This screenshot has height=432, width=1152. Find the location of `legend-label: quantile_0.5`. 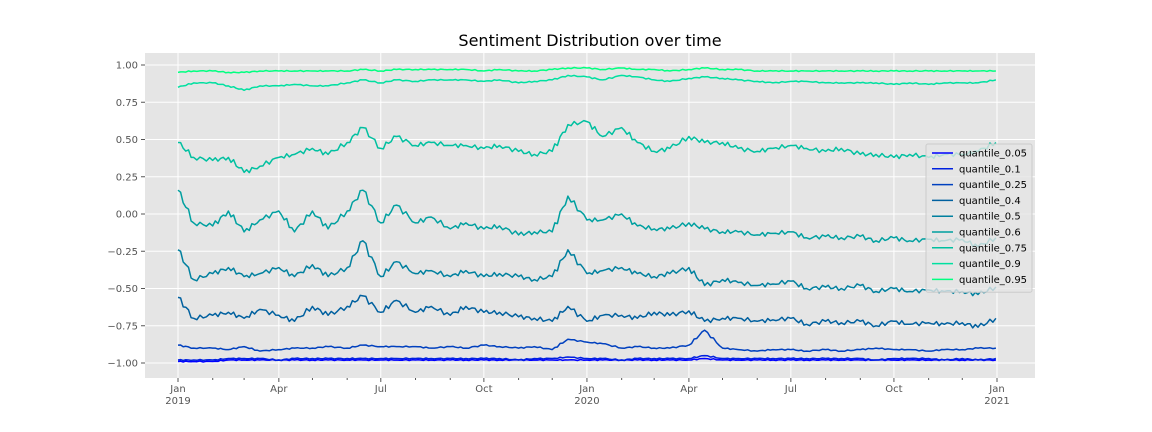

legend-label: quantile_0.5 is located at coordinates (990, 217).